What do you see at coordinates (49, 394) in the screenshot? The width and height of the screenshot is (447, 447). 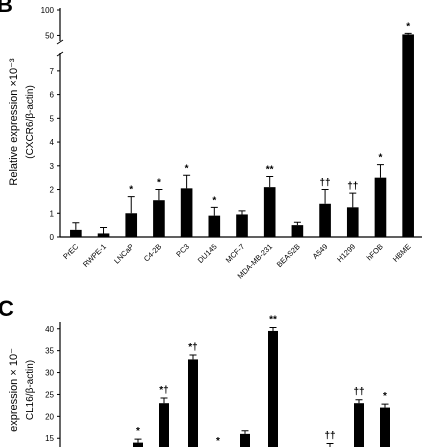 I see `panel-c-y-tick-label: 25` at bounding box center [49, 394].